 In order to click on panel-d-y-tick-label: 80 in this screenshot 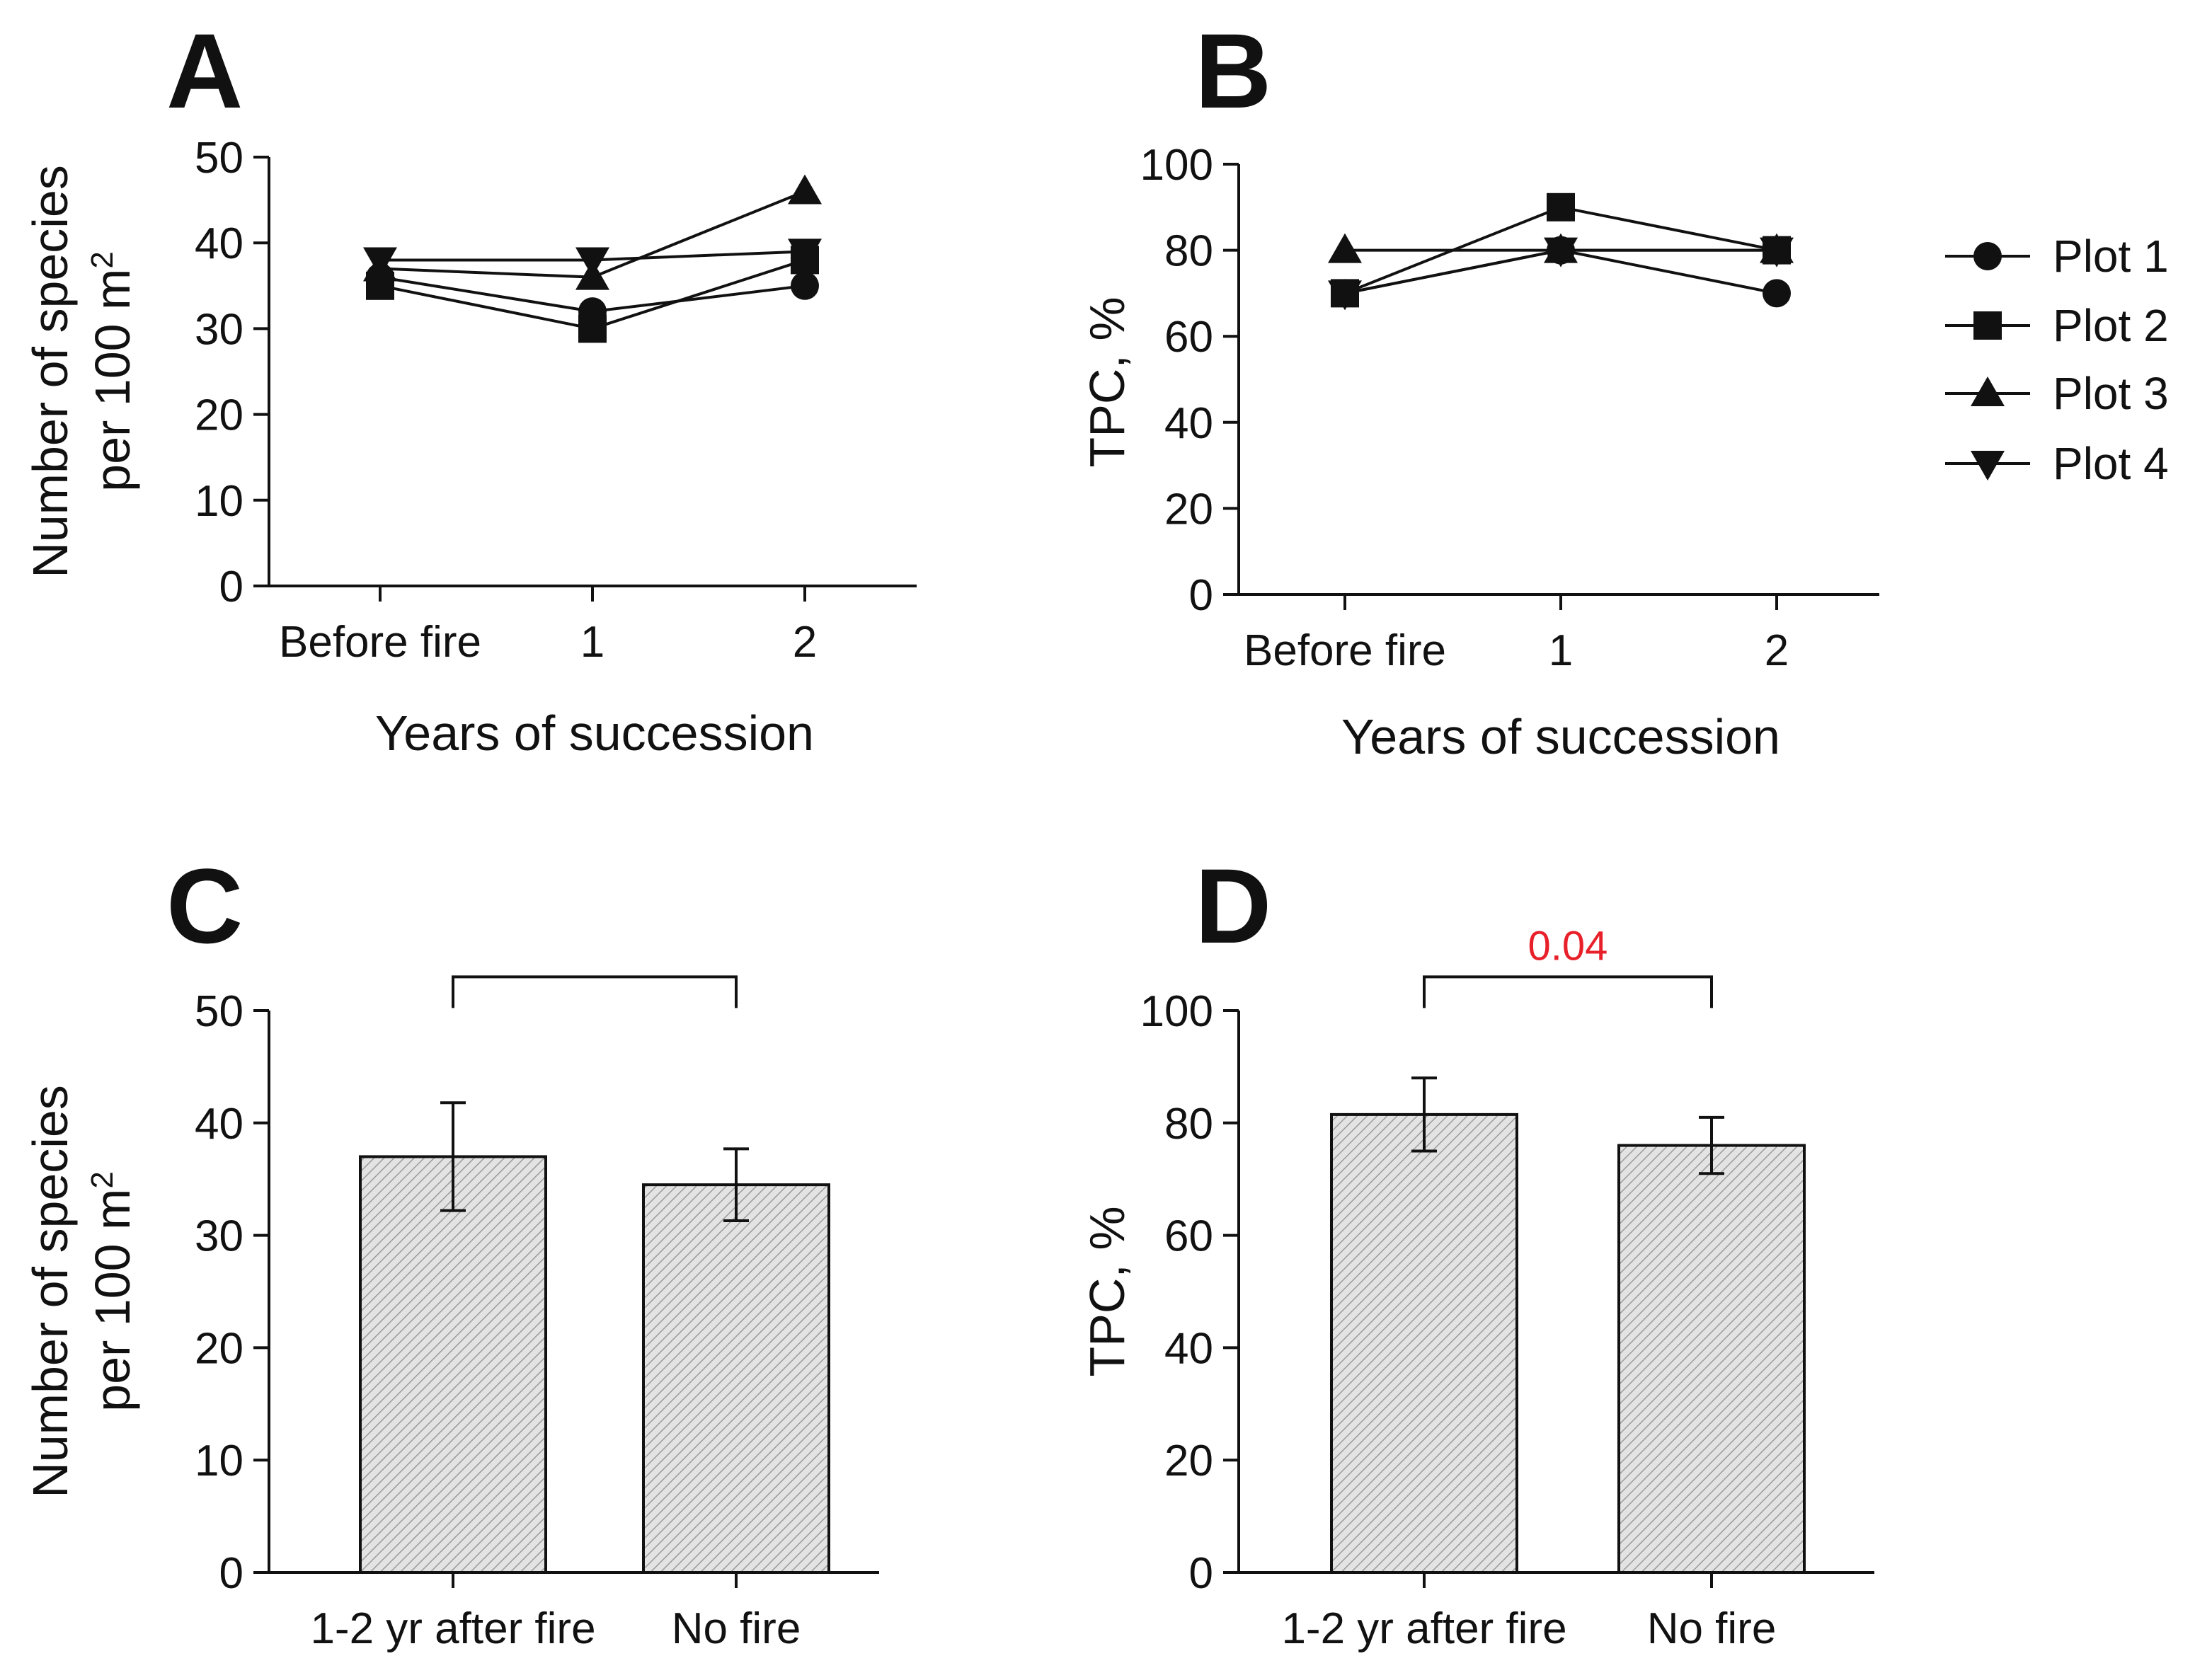, I will do `click(1188, 1124)`.